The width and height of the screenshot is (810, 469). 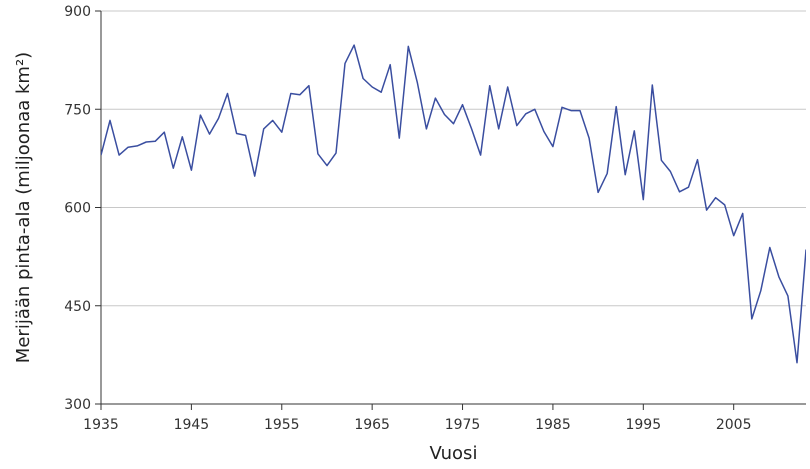 I want to click on x-tick-label: 1965, so click(x=372, y=425).